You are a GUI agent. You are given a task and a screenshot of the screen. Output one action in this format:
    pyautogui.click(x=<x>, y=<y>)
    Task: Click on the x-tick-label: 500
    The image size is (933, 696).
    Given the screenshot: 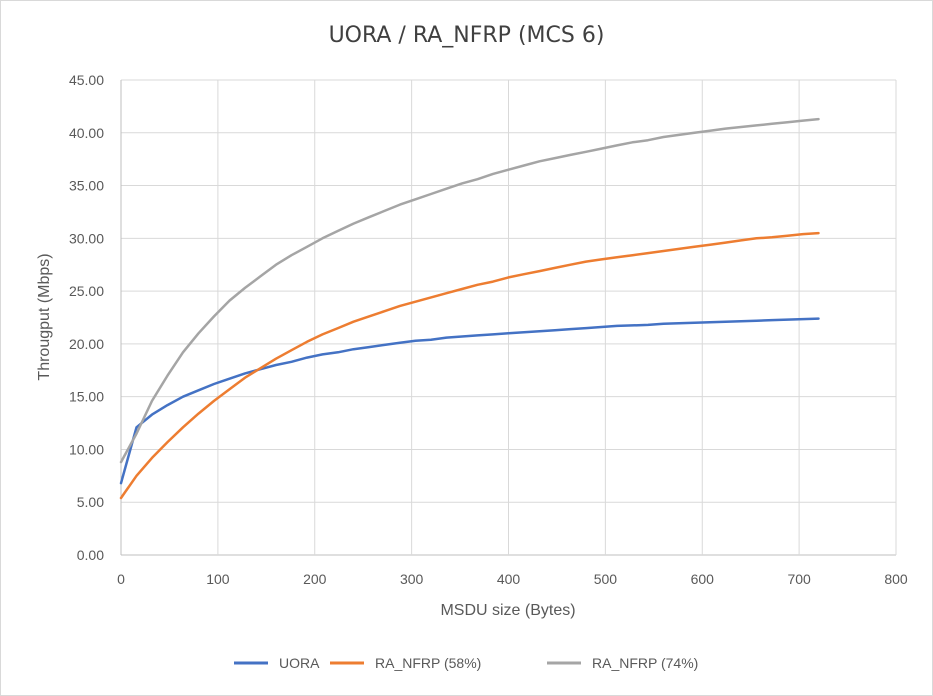 What is the action you would take?
    pyautogui.click(x=606, y=579)
    